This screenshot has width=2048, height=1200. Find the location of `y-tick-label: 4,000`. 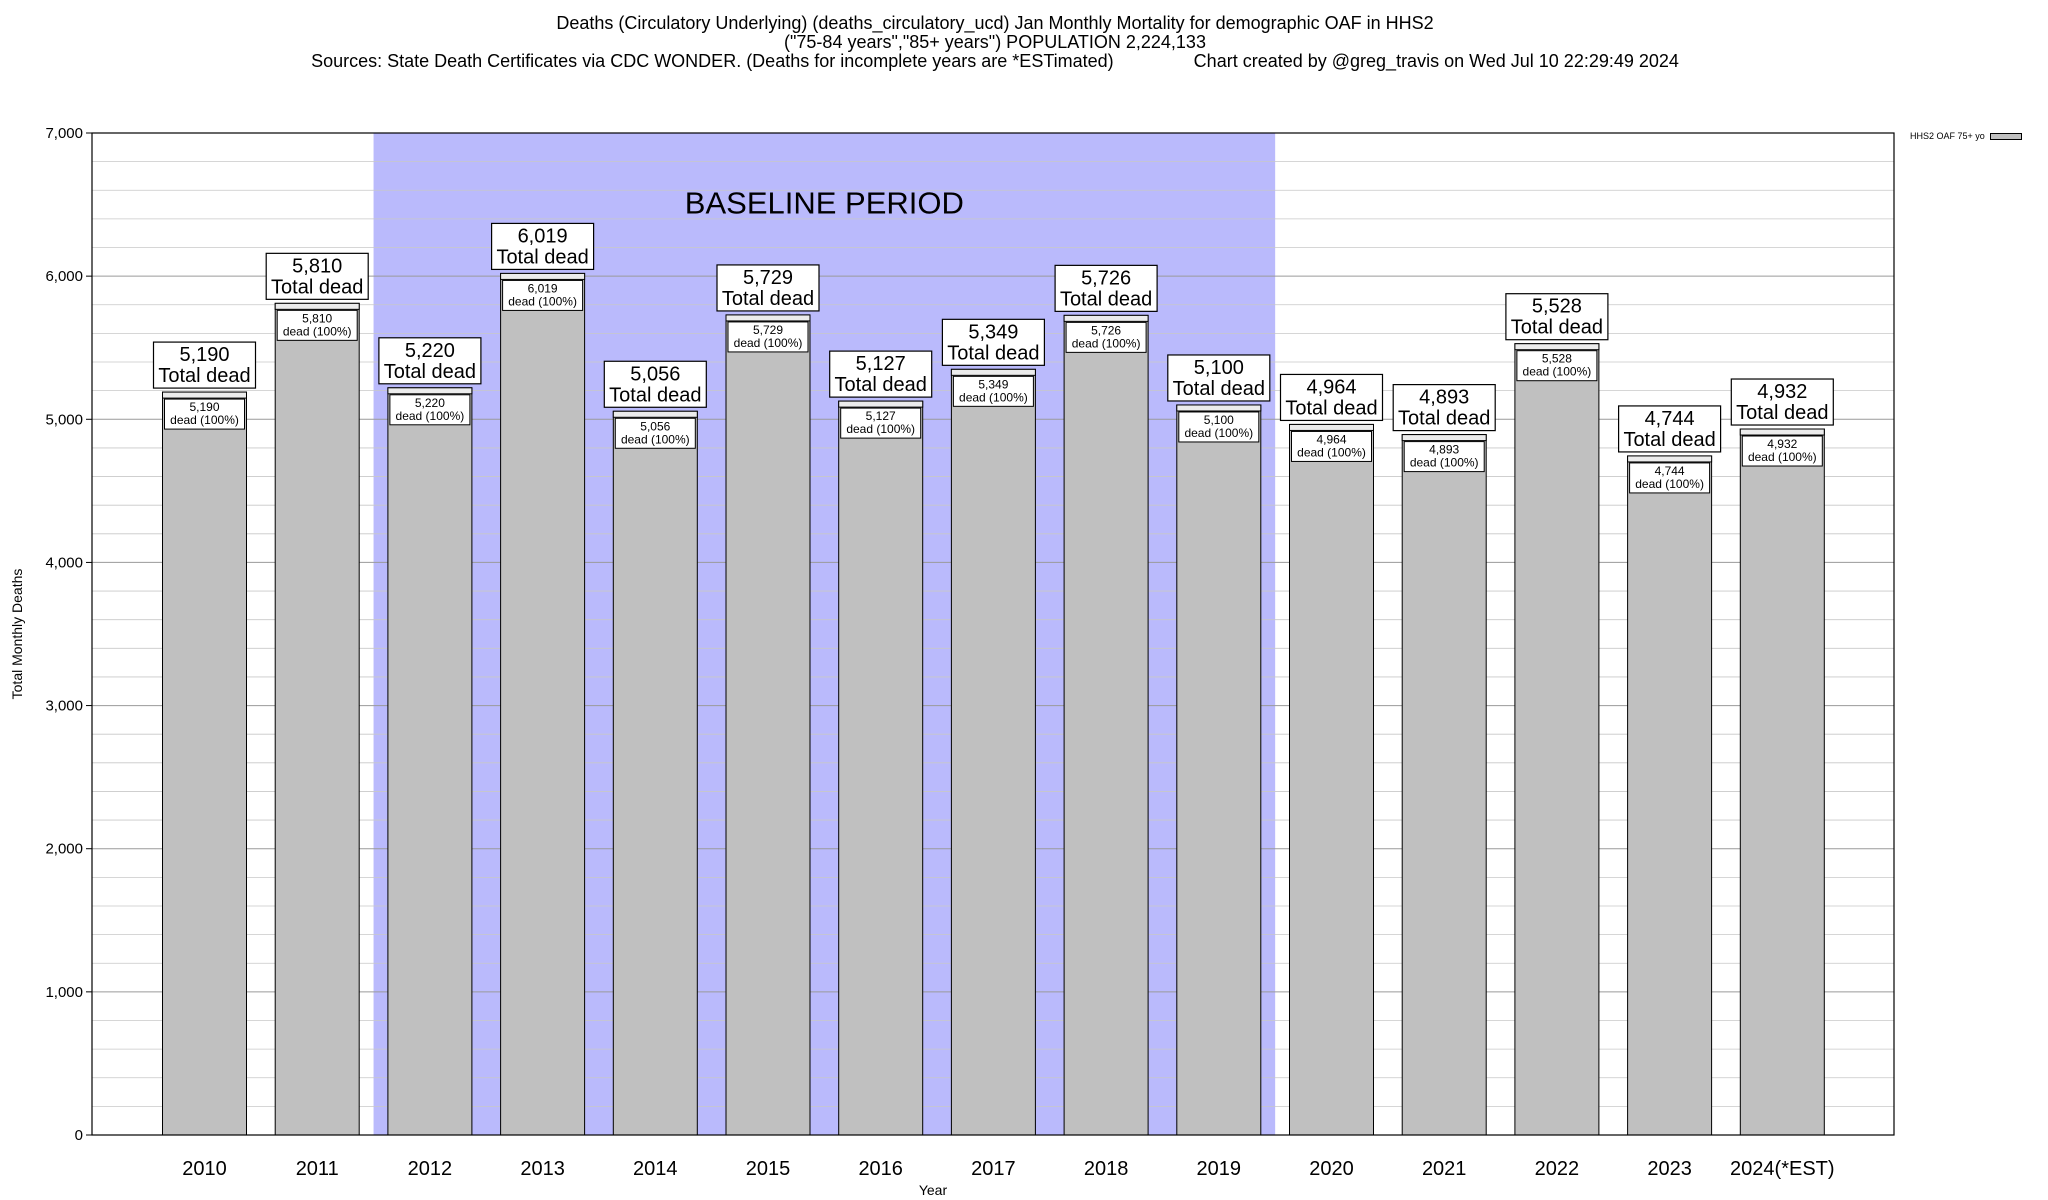

y-tick-label: 4,000 is located at coordinates (64, 562).